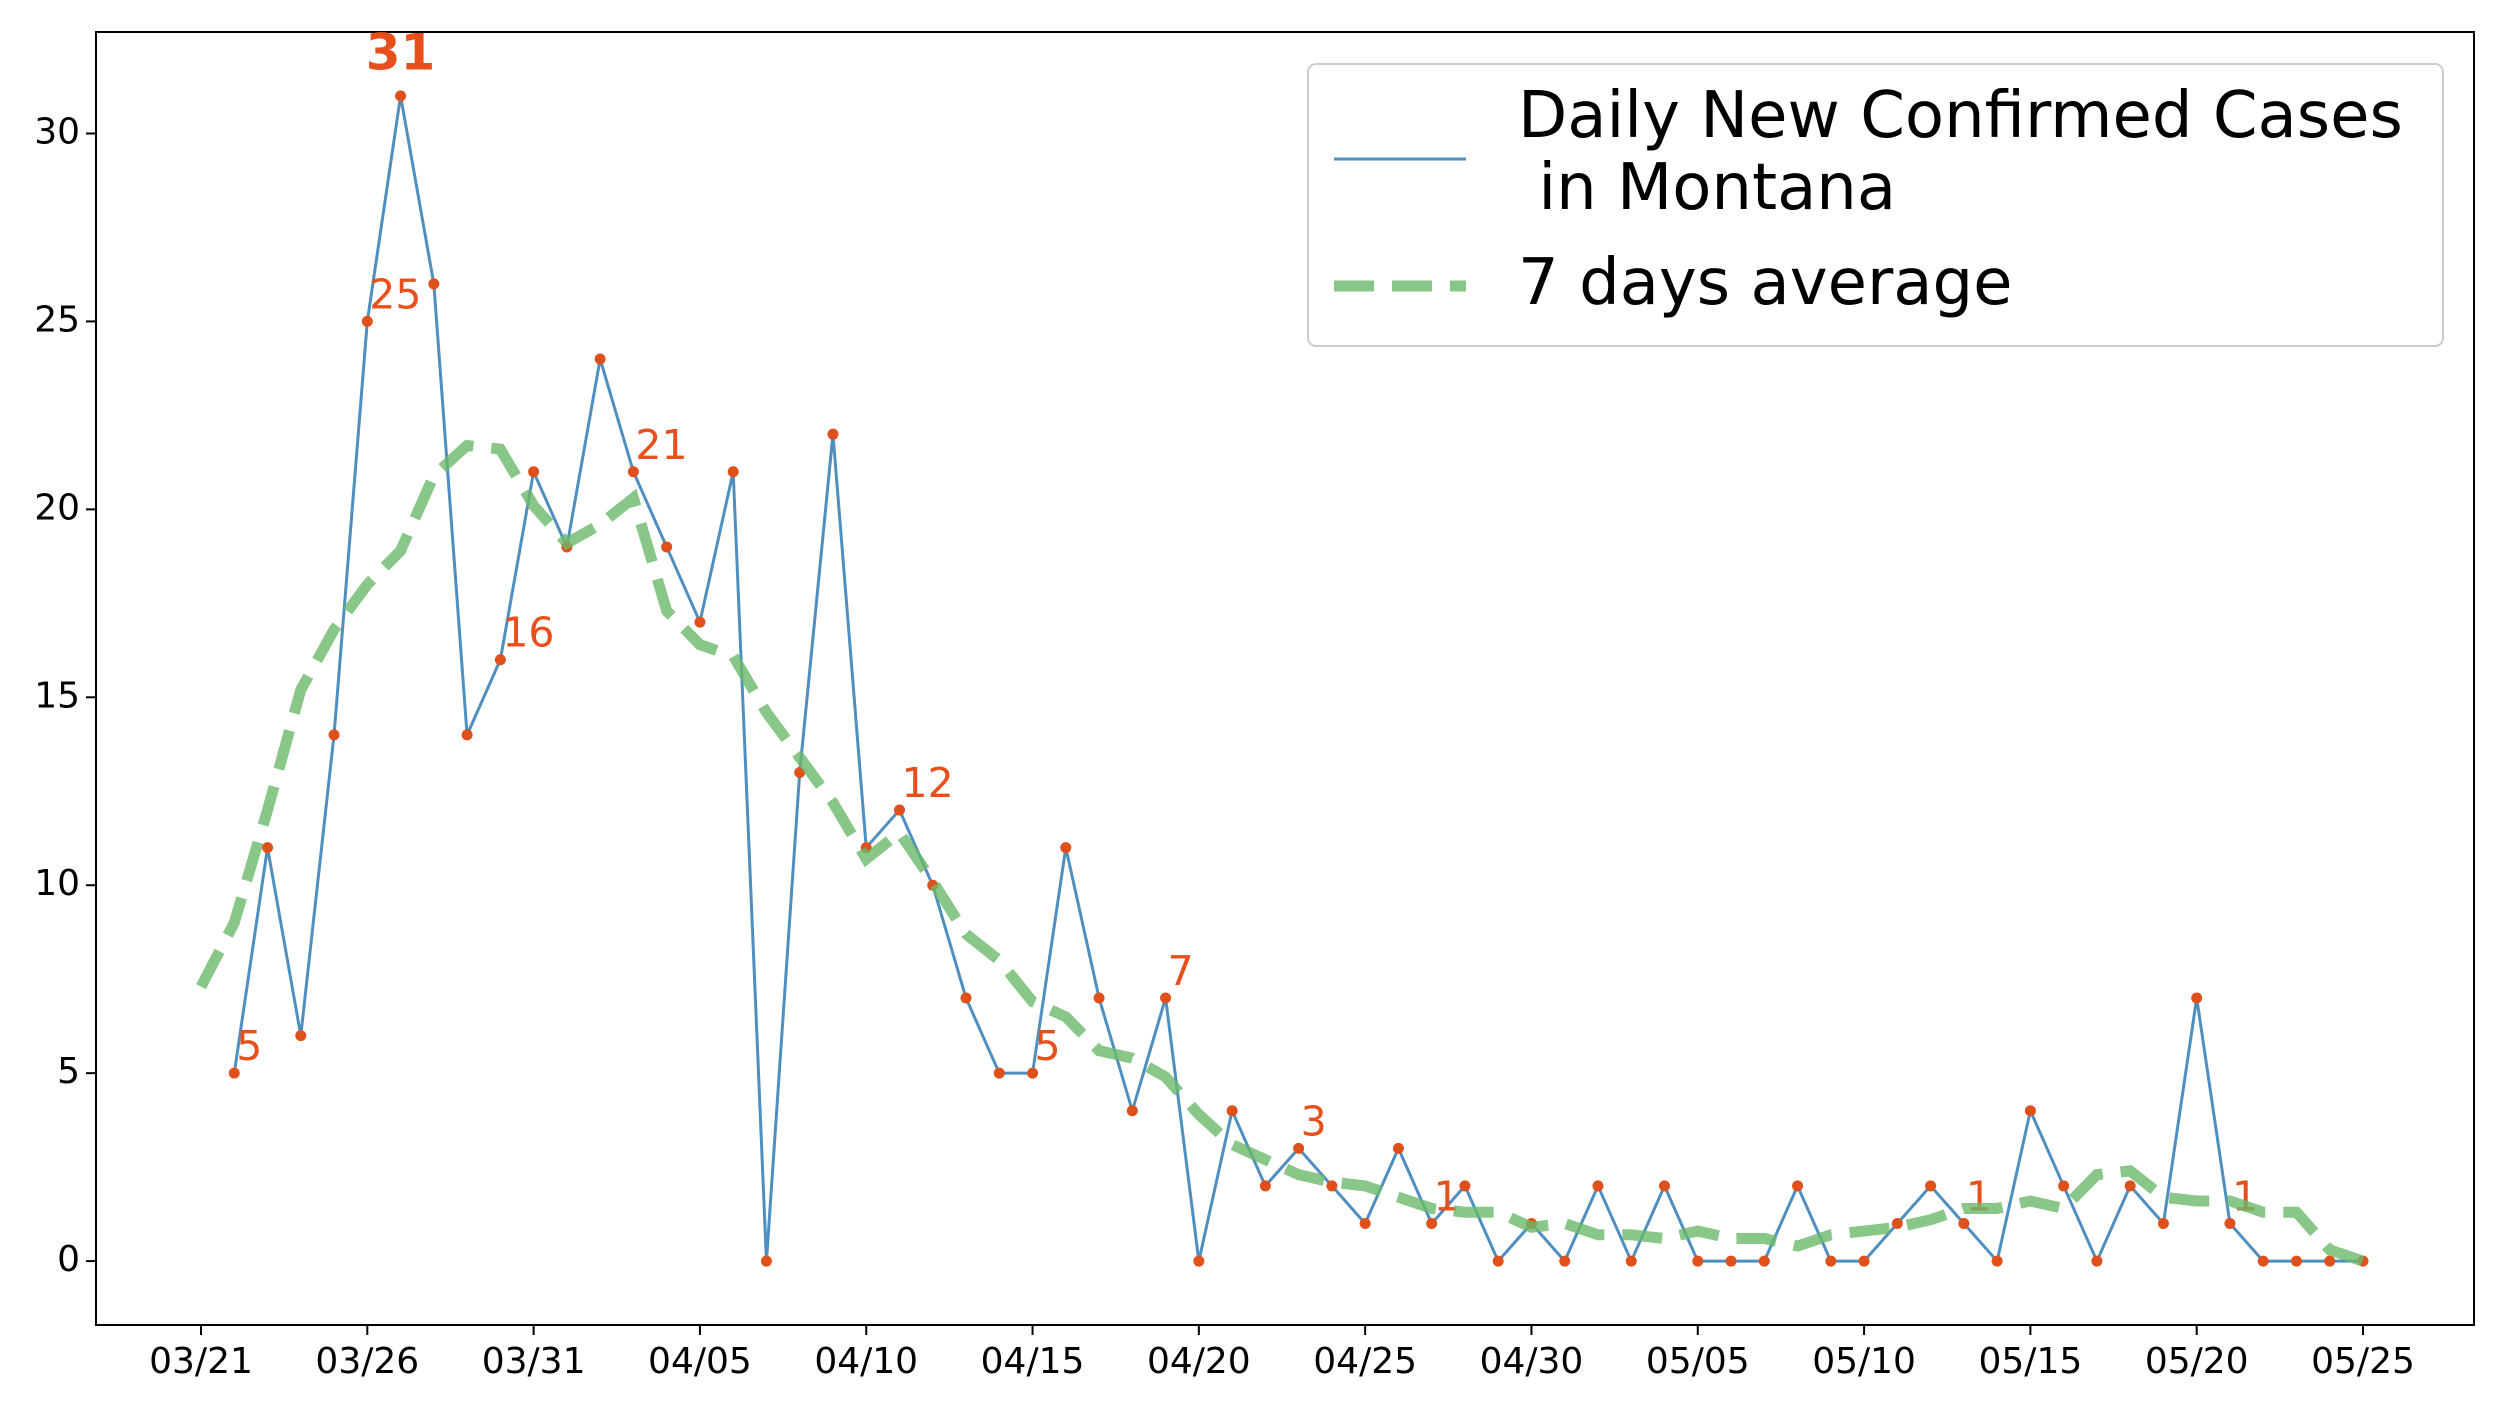 The image size is (2500, 1406). What do you see at coordinates (1314, 1121) in the screenshot?
I see `data-label: 3` at bounding box center [1314, 1121].